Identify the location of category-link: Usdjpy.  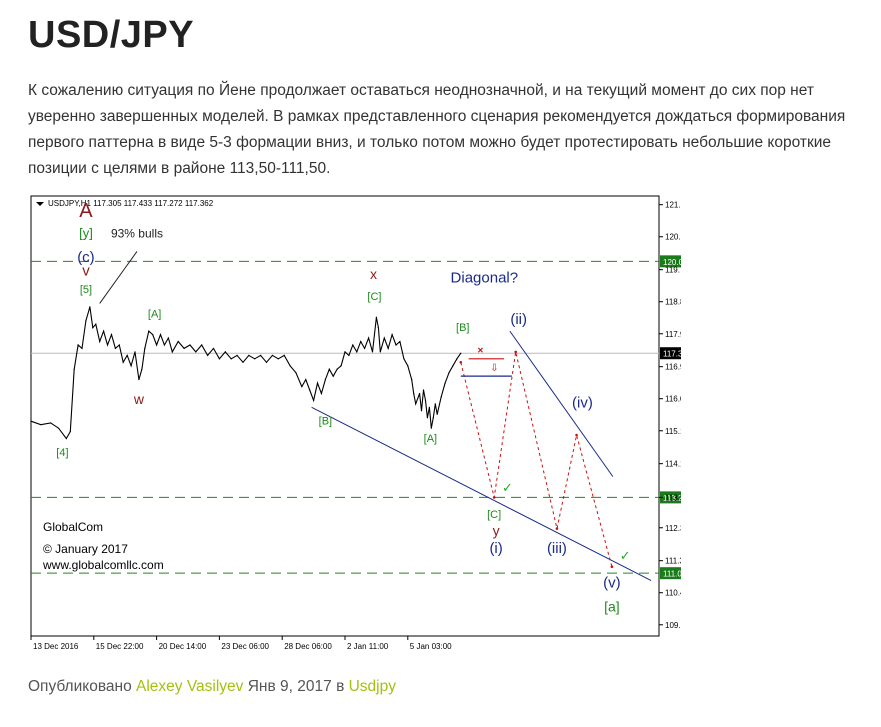
(372, 686).